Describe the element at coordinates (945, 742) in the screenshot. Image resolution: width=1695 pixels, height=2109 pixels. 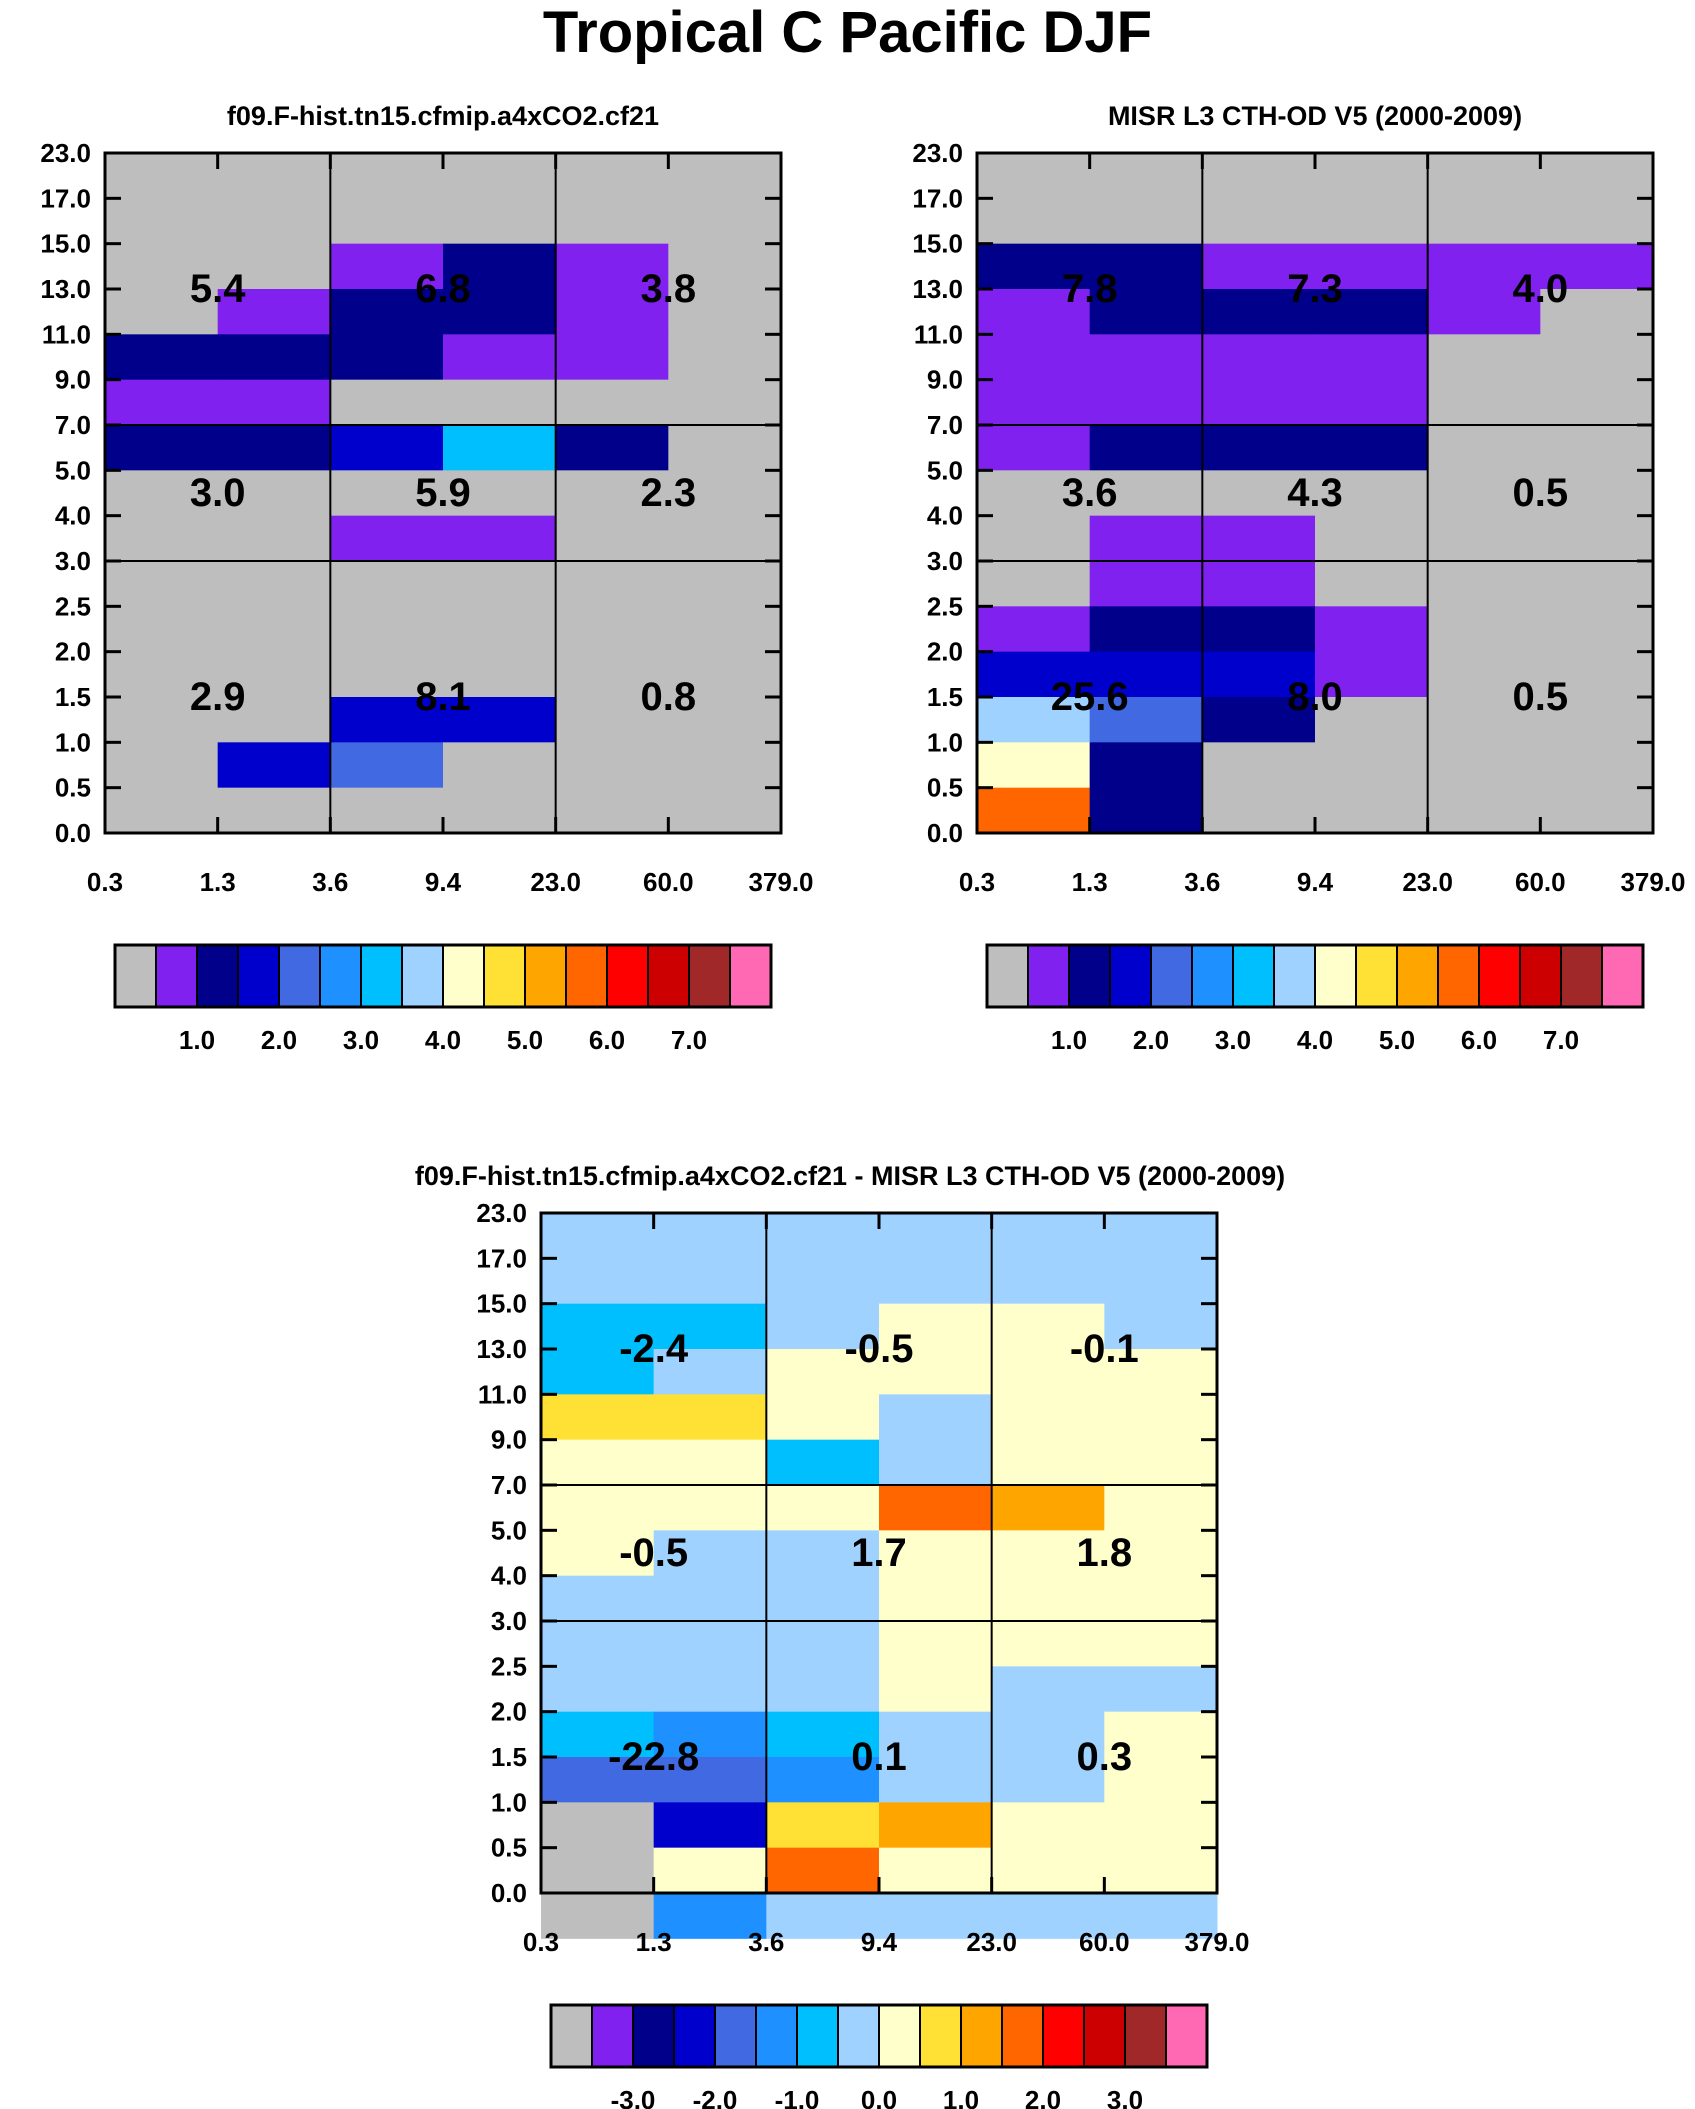
I see `obs-ytick-label: 1.0` at that location.